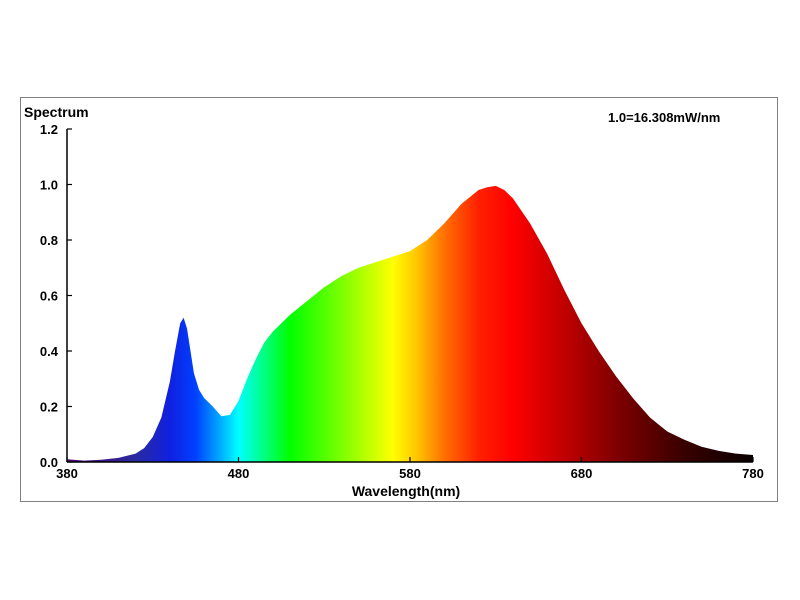  I want to click on y-tick-label: 0.8, so click(49, 240).